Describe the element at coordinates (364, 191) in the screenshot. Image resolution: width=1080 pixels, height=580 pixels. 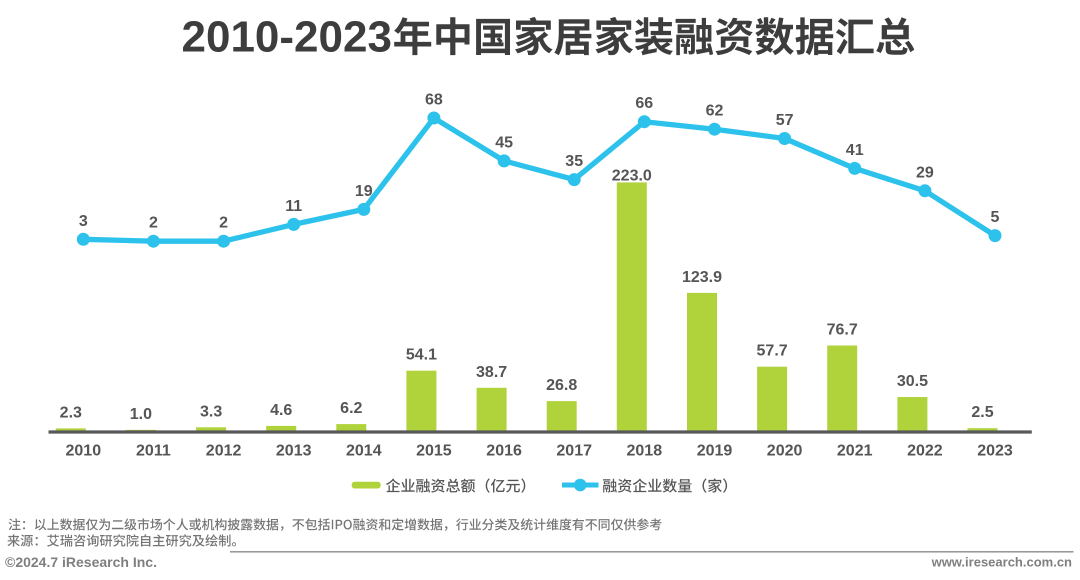
I see `svg-text: 19` at that location.